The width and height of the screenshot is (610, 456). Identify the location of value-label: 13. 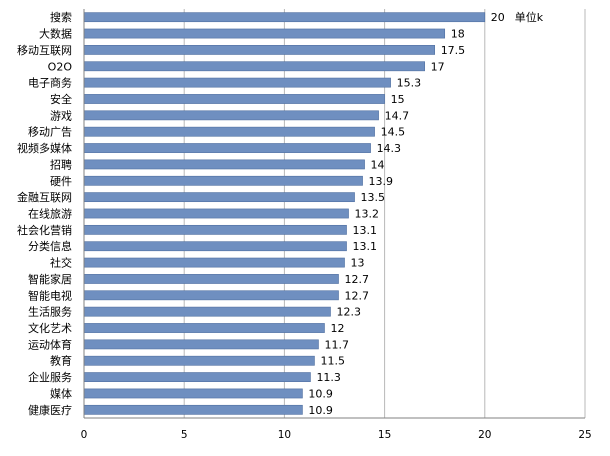
(358, 263).